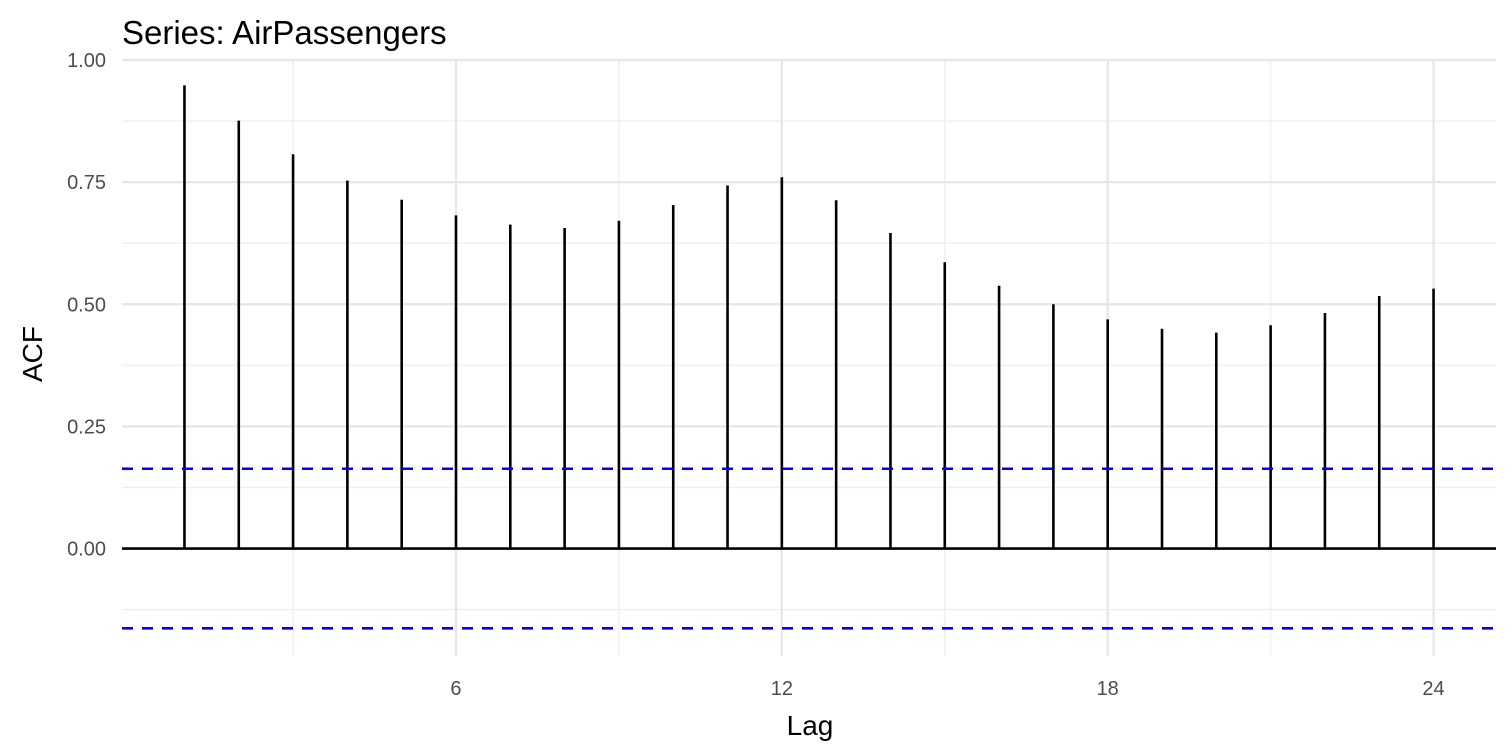 This screenshot has width=1512, height=756. Describe the element at coordinates (86, 183) in the screenshot. I see `y-tick-label: 0.75` at that location.